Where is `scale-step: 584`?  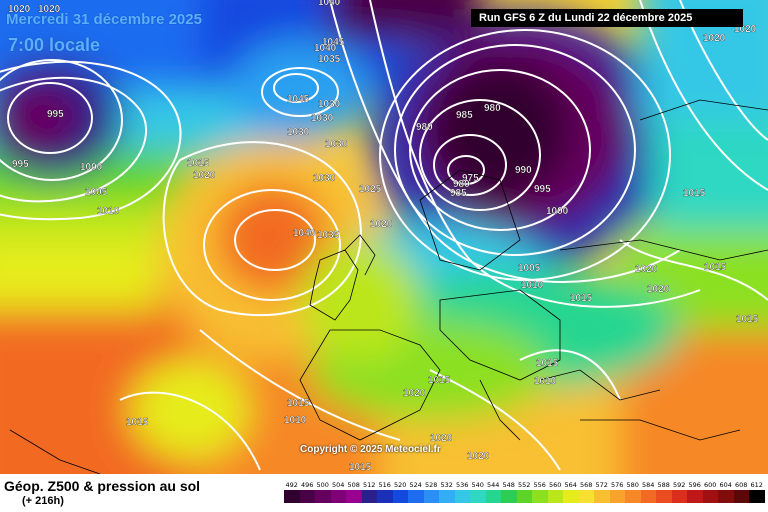 scale-step: 584 is located at coordinates (648, 492).